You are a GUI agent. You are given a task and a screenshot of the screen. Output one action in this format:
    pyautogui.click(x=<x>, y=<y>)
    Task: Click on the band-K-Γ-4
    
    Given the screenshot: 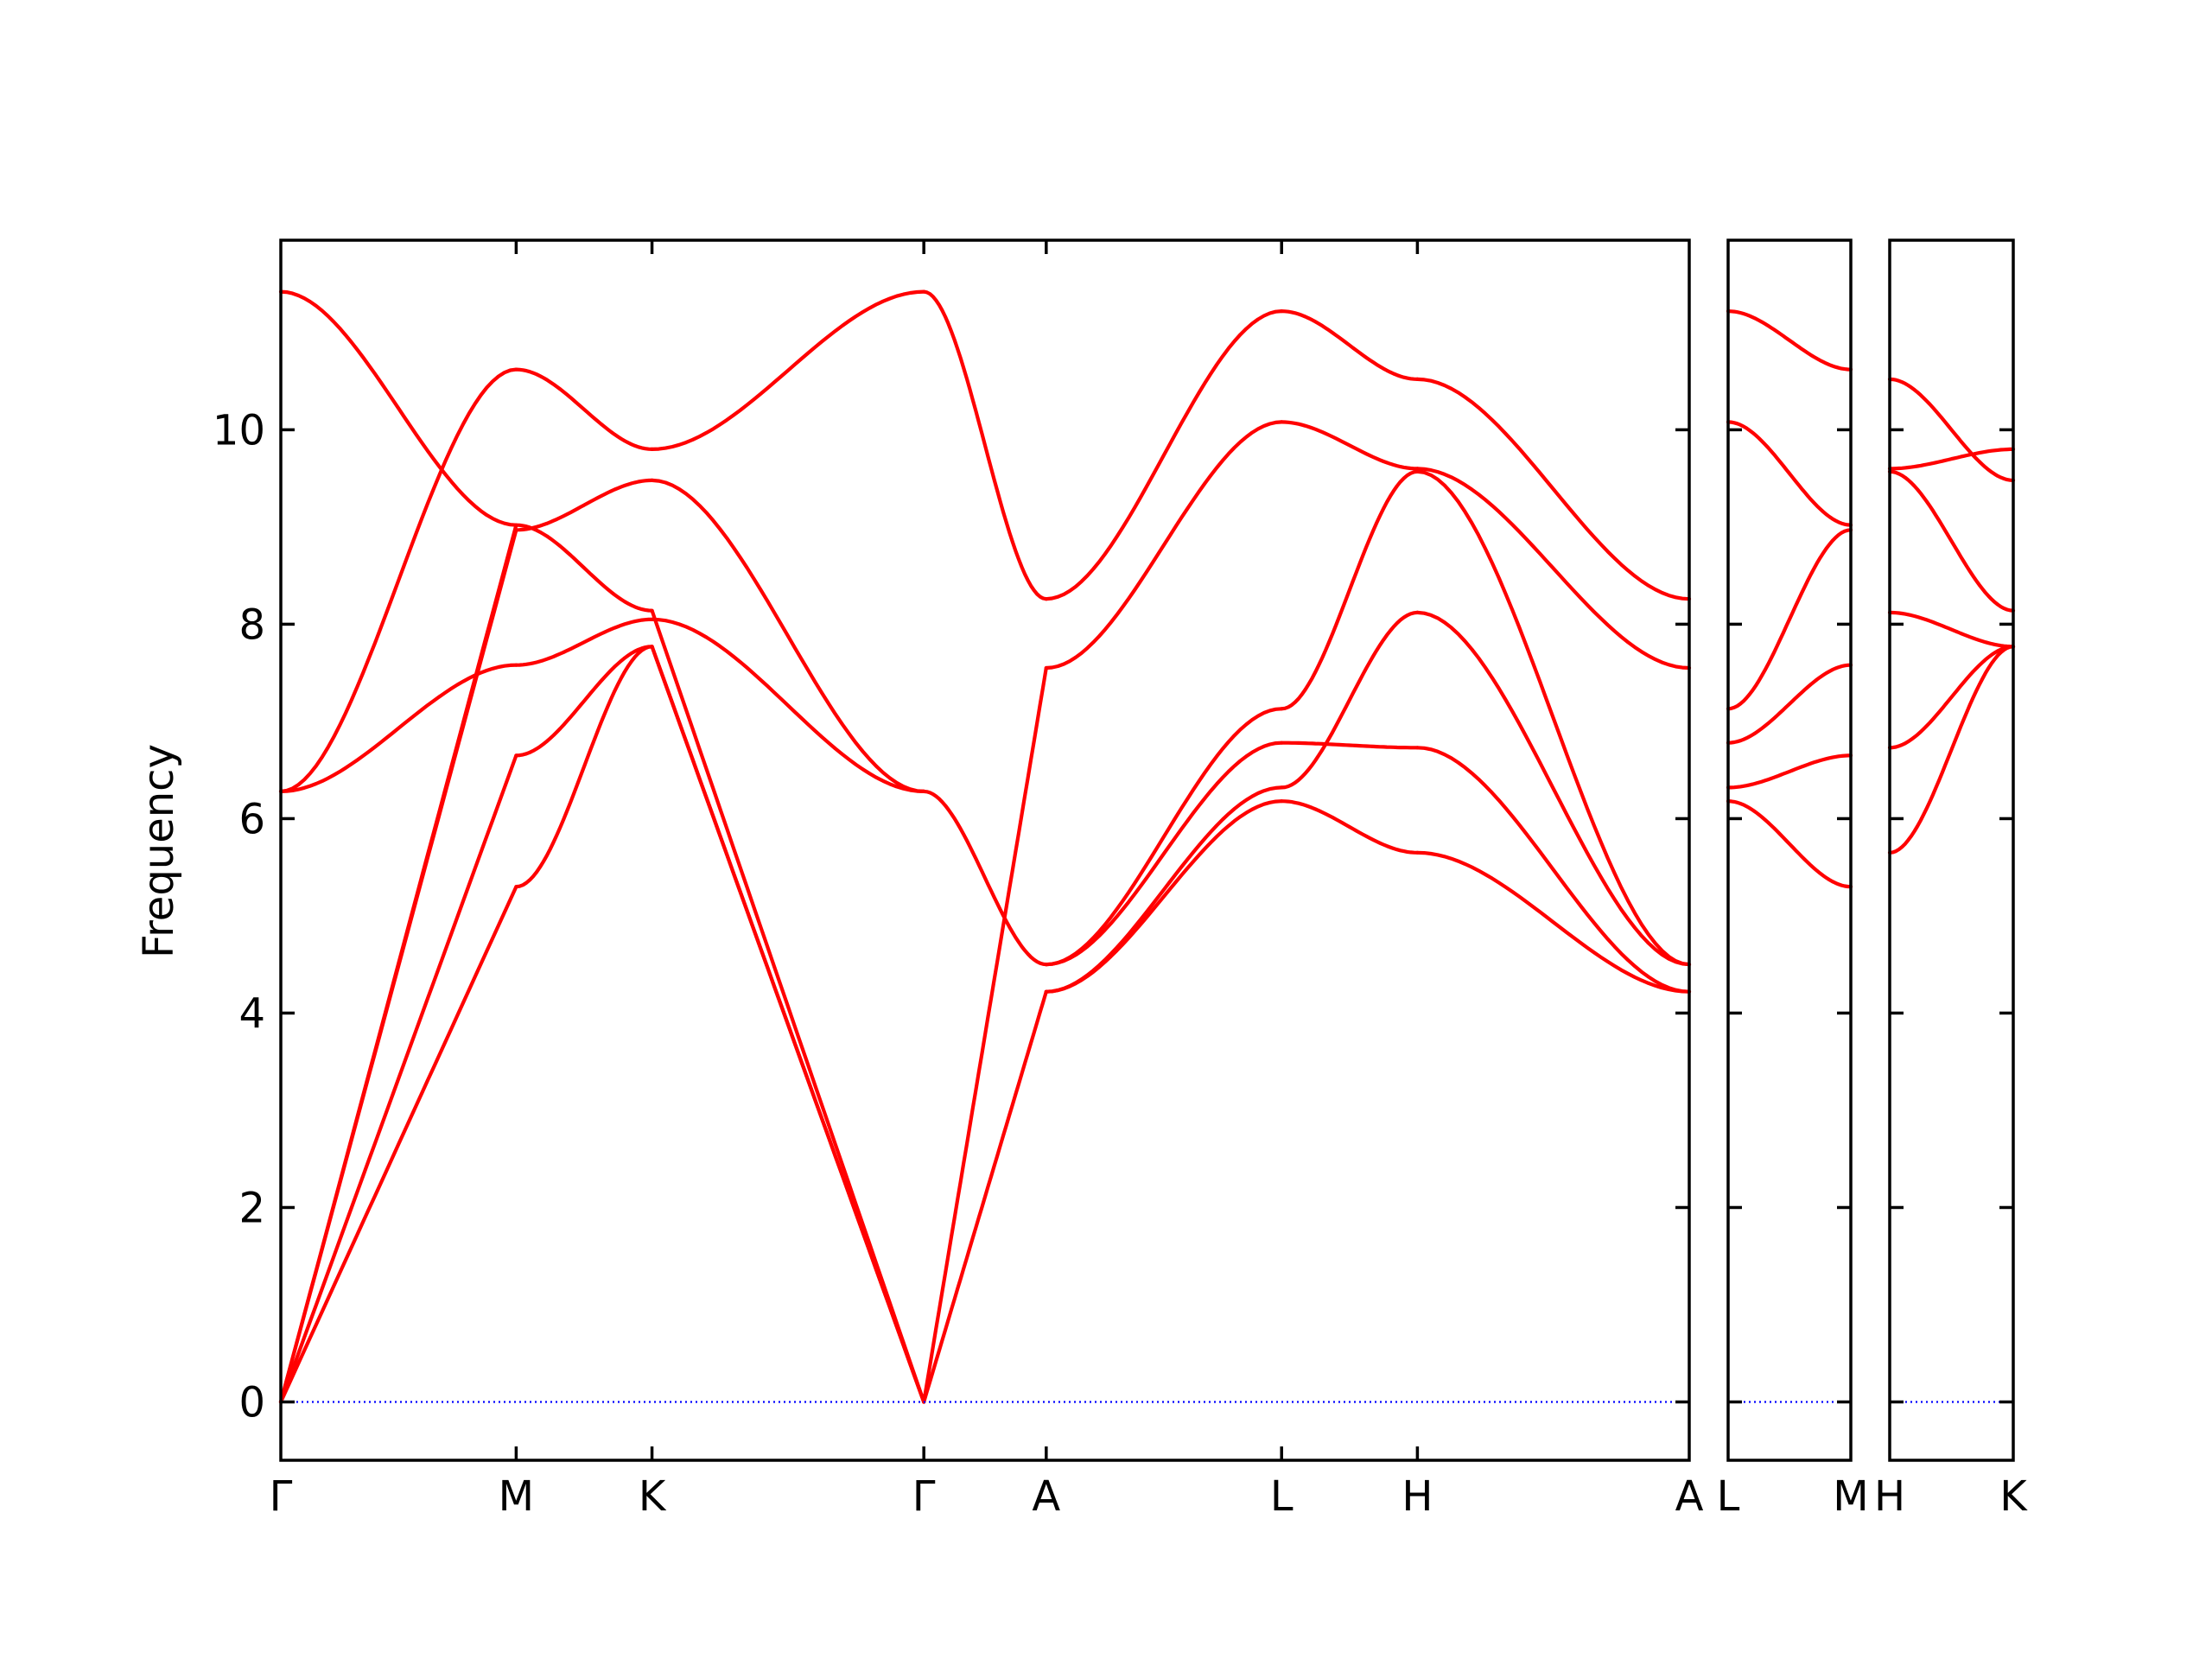 What is the action you would take?
    pyautogui.click(x=788, y=705)
    